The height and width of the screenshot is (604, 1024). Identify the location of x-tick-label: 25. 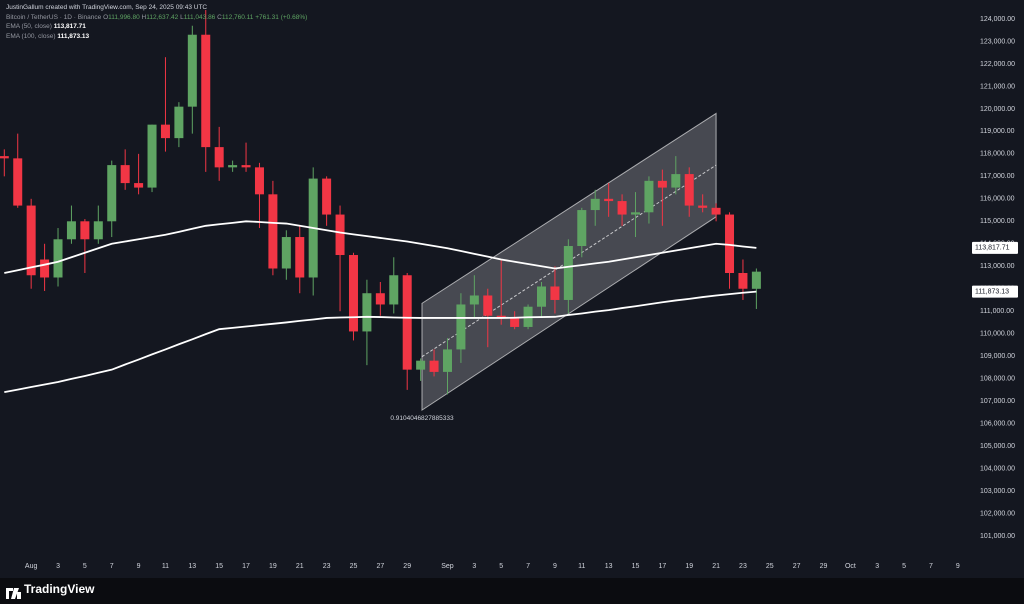
(770, 566).